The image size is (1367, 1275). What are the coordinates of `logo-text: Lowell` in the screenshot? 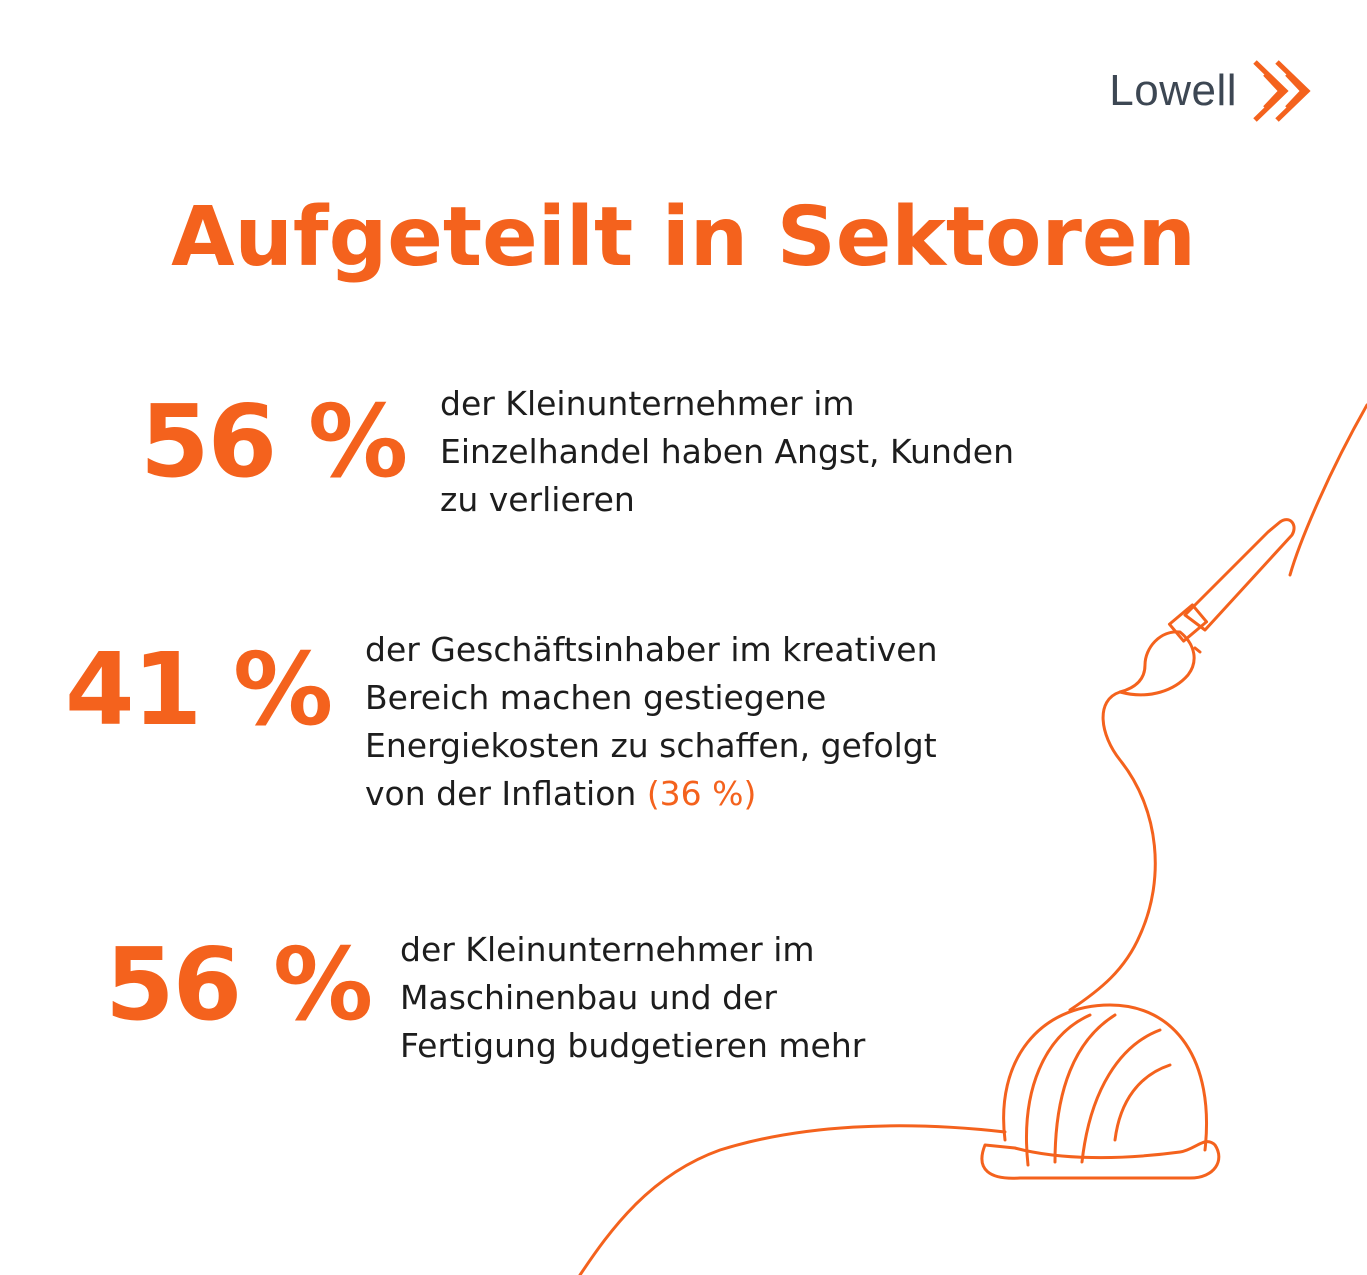 It's located at (1173, 90).